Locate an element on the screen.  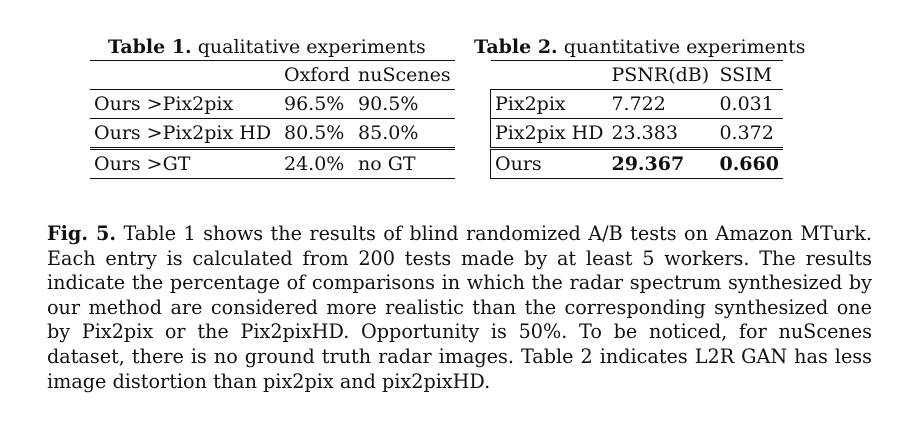
table1-header-oxford: Oxford is located at coordinates (317, 75).